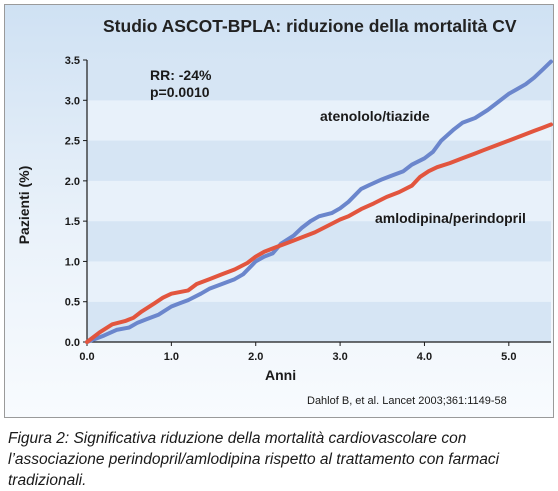 Image resolution: width=558 pixels, height=491 pixels. What do you see at coordinates (72, 142) in the screenshot?
I see `y-tick-label: 2.5` at bounding box center [72, 142].